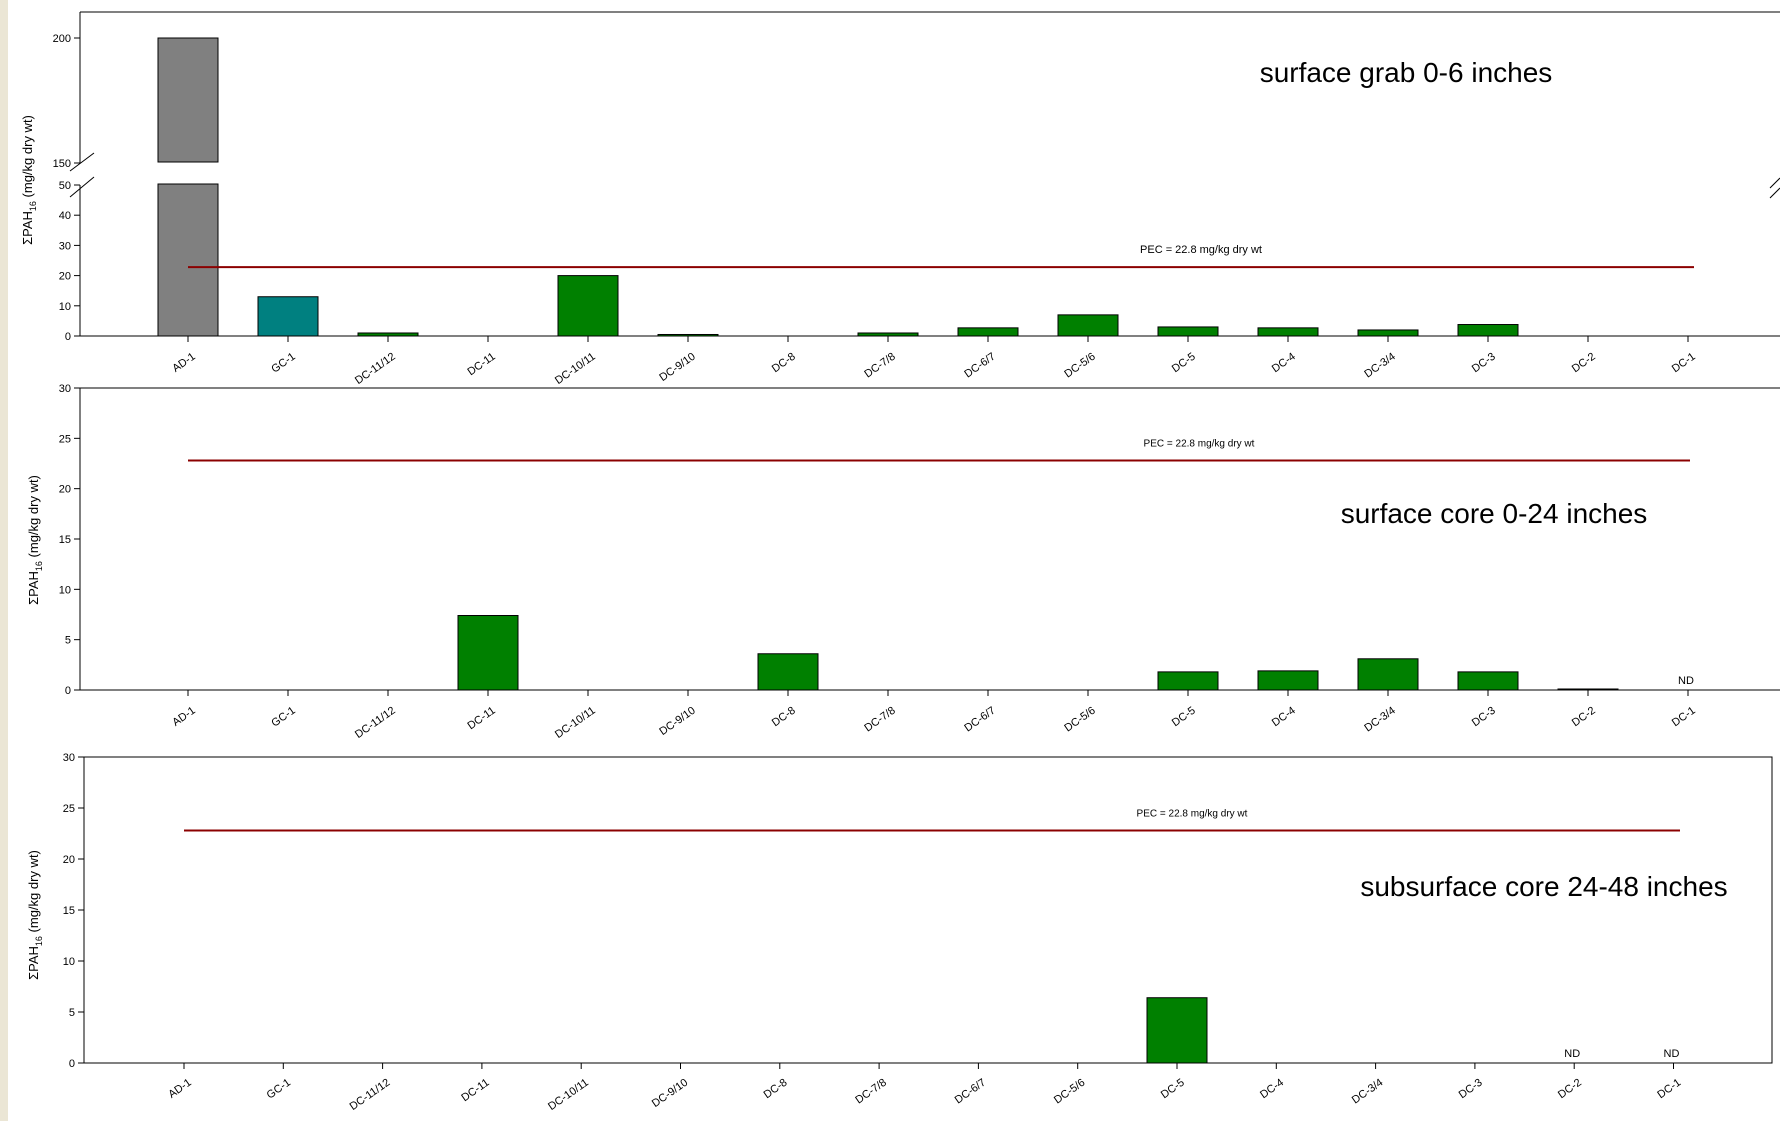 Image resolution: width=1780 pixels, height=1121 pixels. I want to click on x-tick-label: DC-4, so click(1284, 717).